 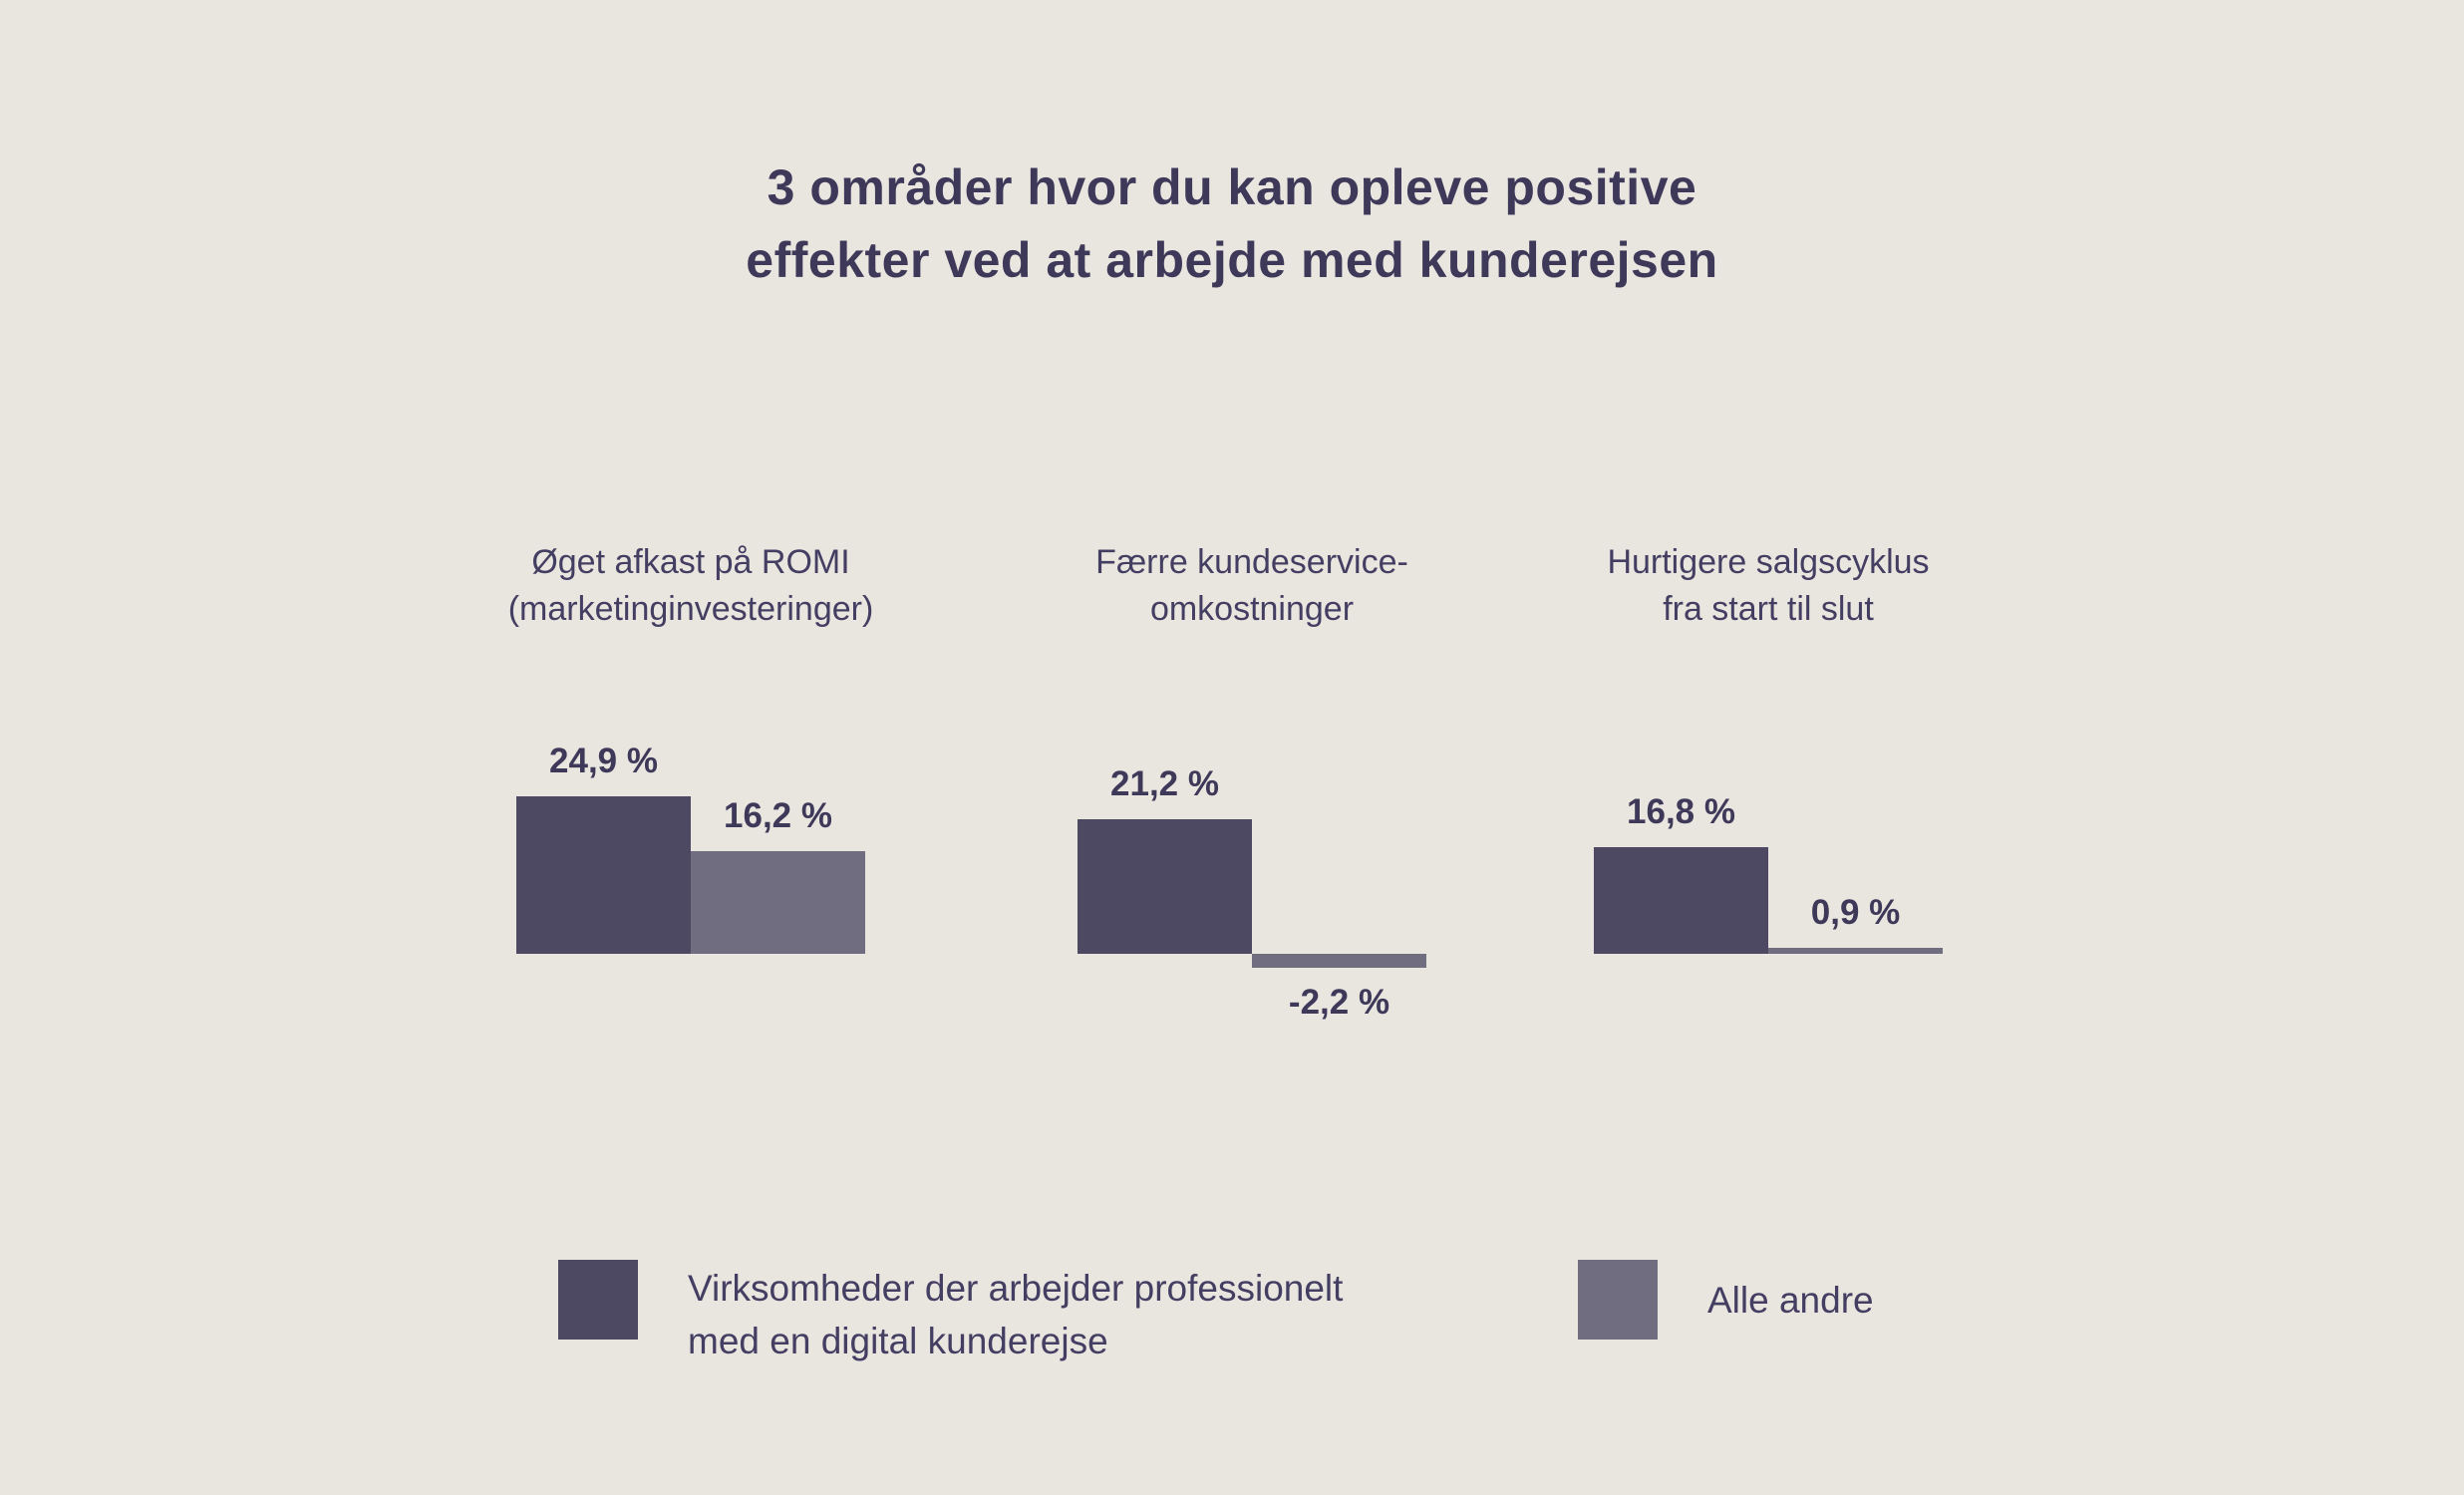 What do you see at coordinates (1769, 562) in the screenshot?
I see `category-label-line1: Hurtigere salgscyklus` at bounding box center [1769, 562].